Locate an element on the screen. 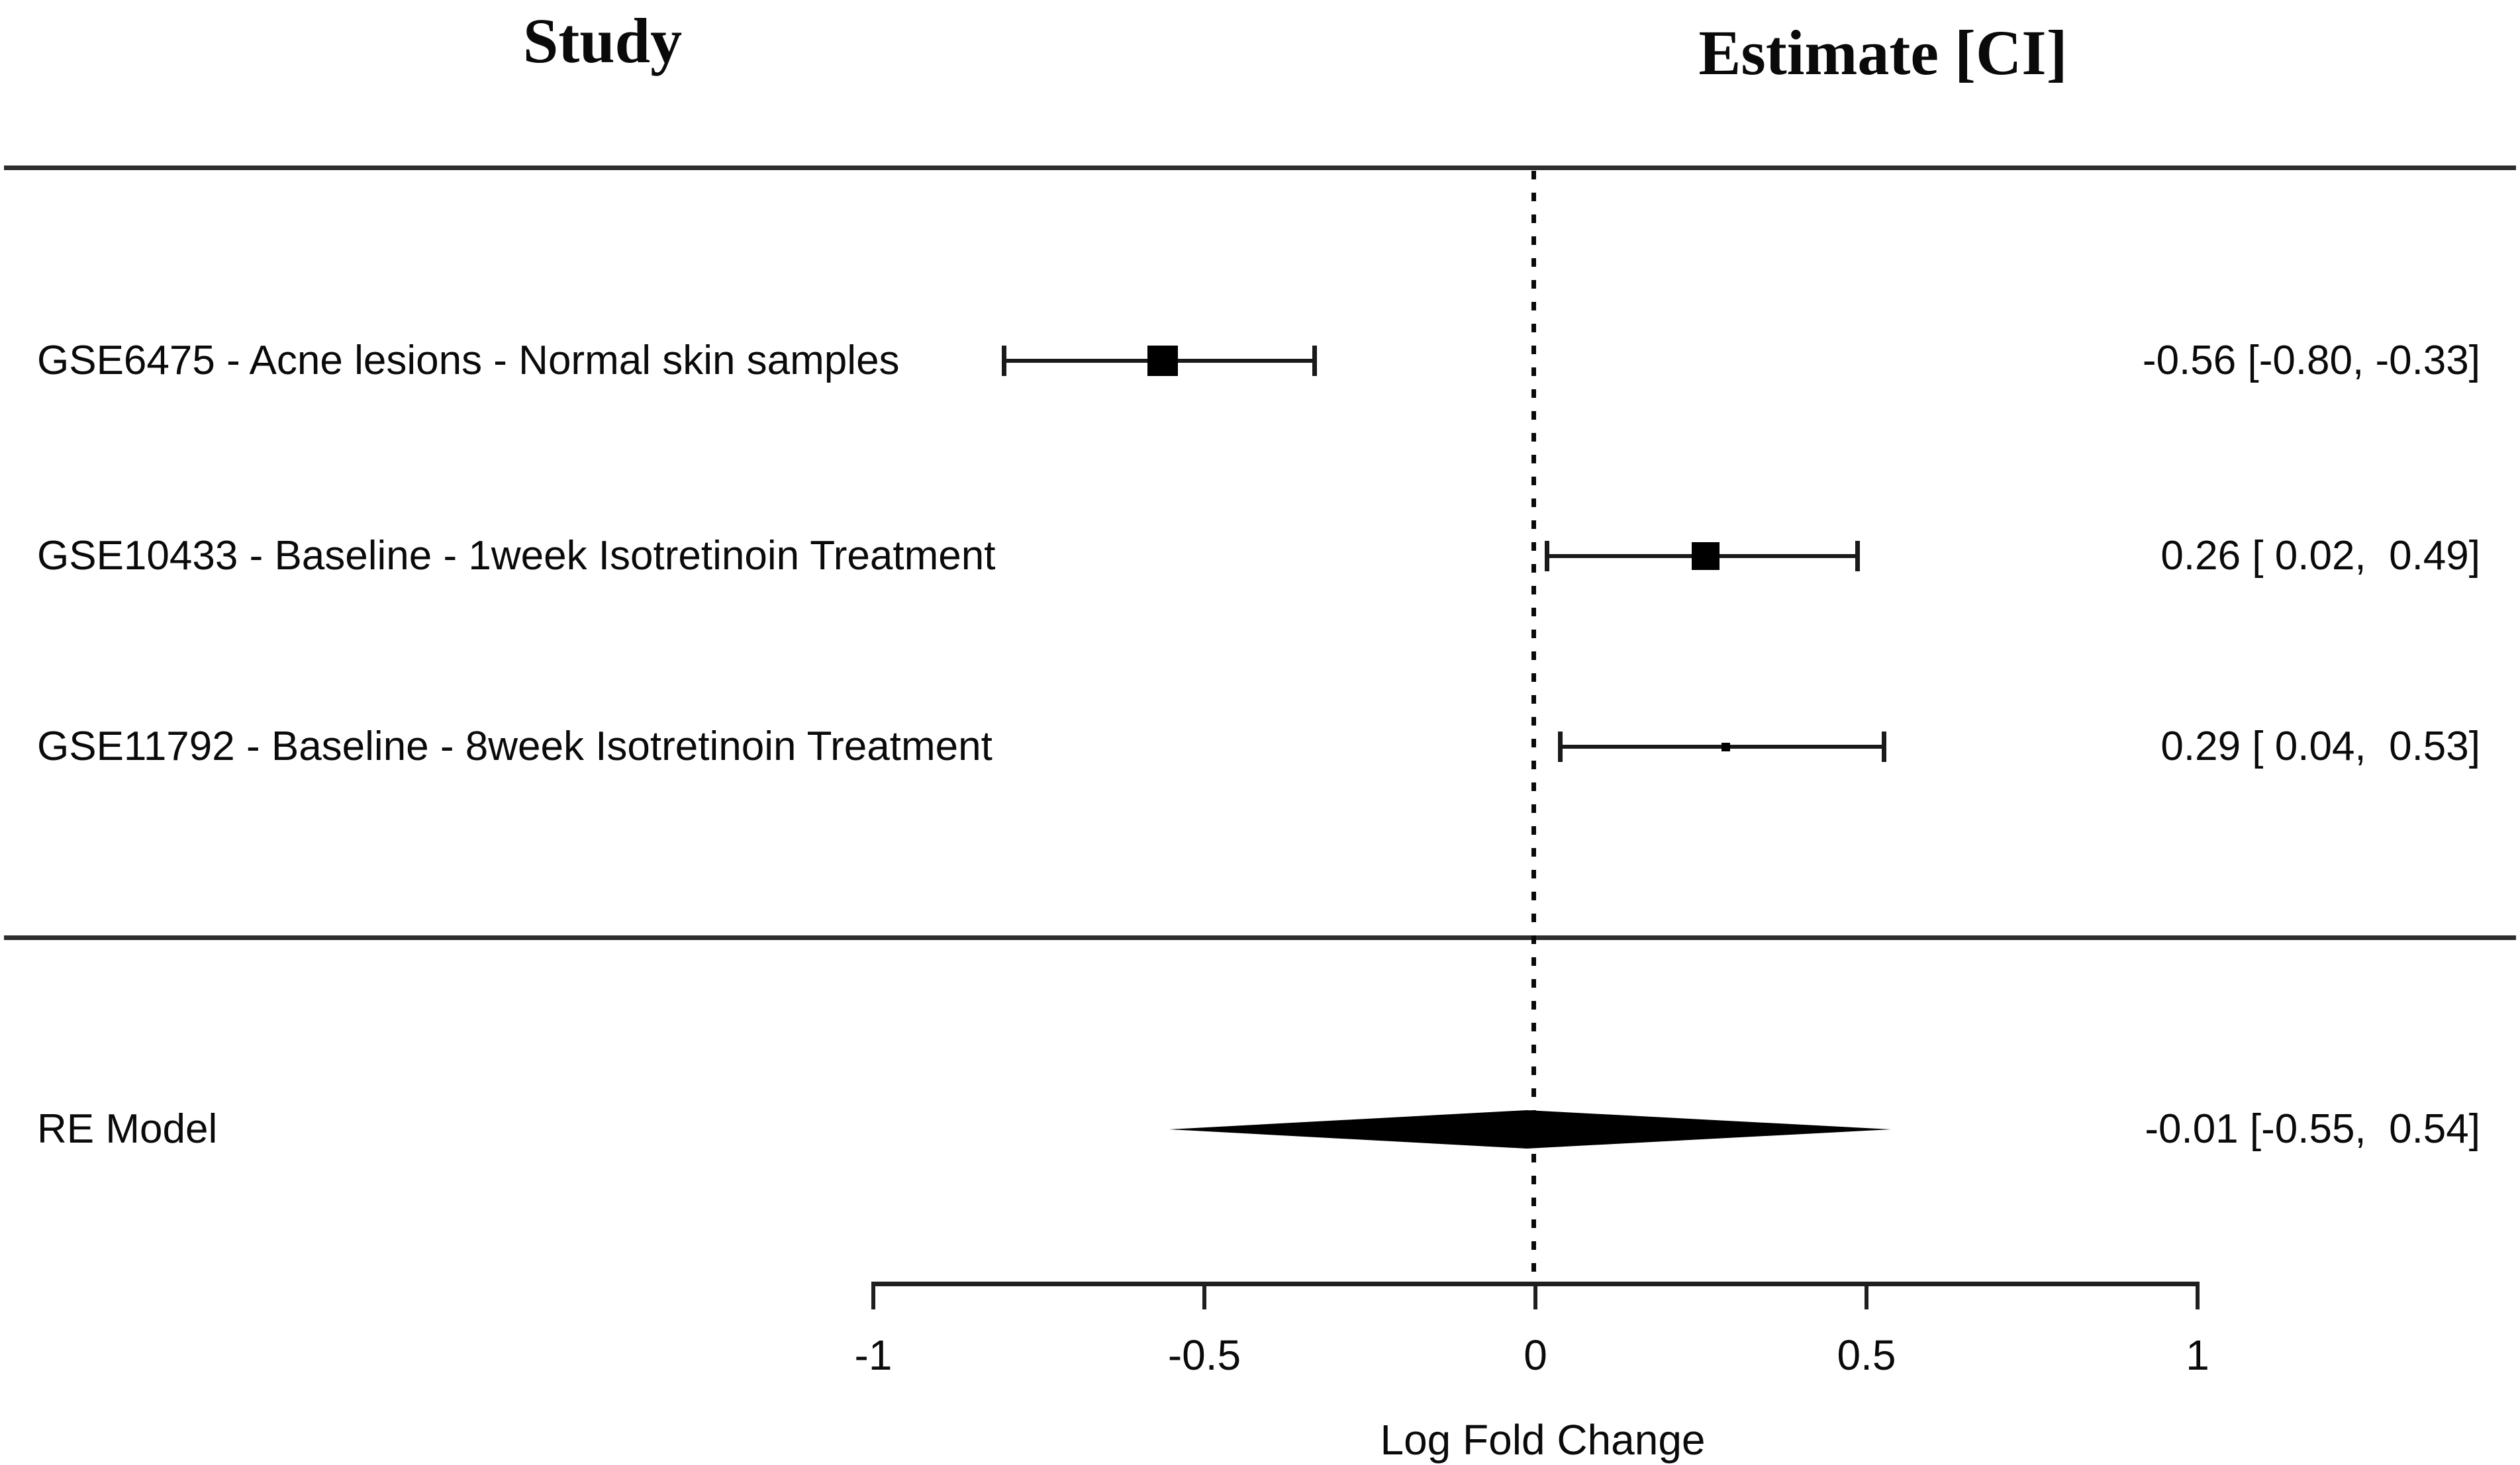 The width and height of the screenshot is (2520, 1465). estimate-value: 0.29 [ 0.04, 0.53] is located at coordinates (2320, 746).